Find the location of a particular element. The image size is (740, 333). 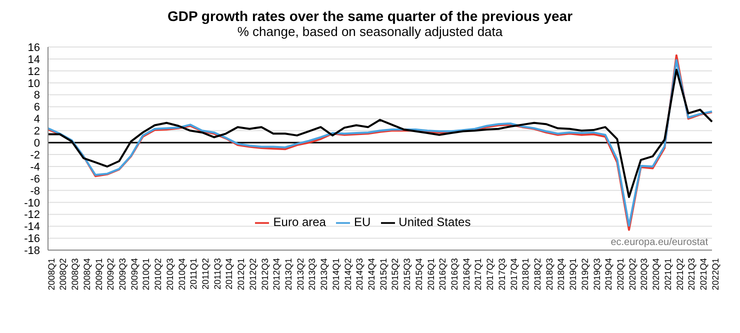

y-tick-label: 8 is located at coordinates (37, 96).